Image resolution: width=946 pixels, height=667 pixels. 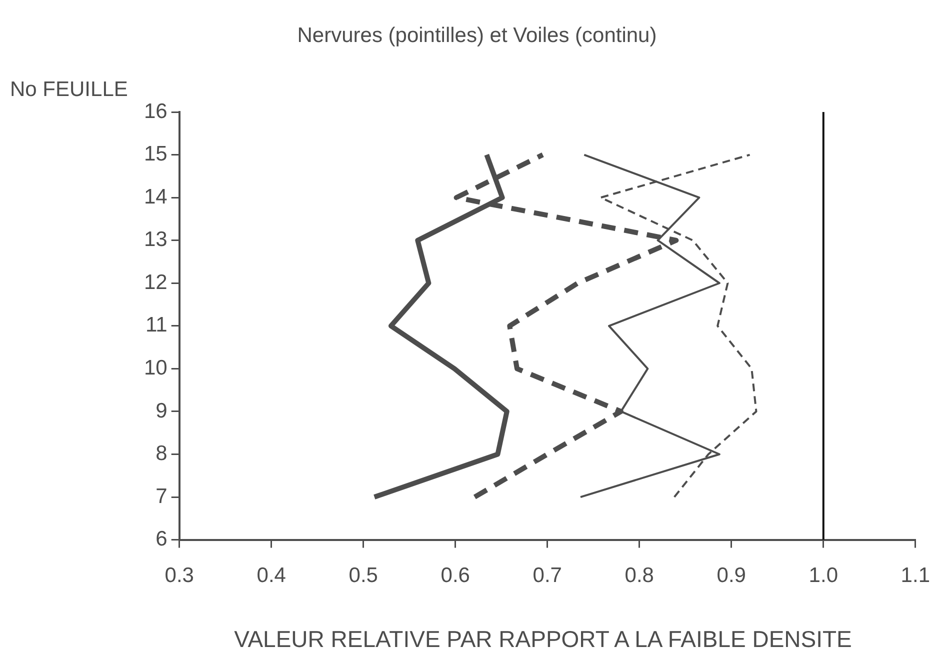 I want to click on y-tick-label: 12, so click(x=156, y=282).